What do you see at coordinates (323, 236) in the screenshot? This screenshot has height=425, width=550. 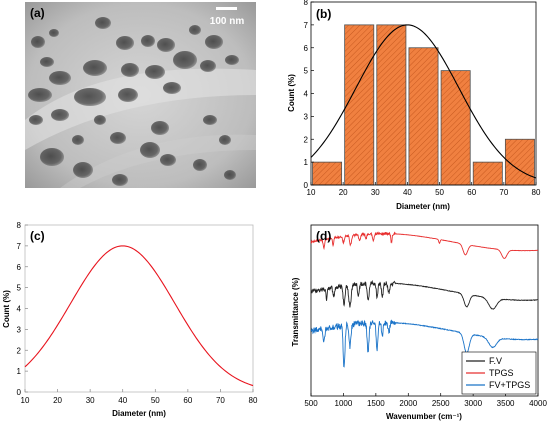 I see `panel-label-d: (d)` at bounding box center [323, 236].